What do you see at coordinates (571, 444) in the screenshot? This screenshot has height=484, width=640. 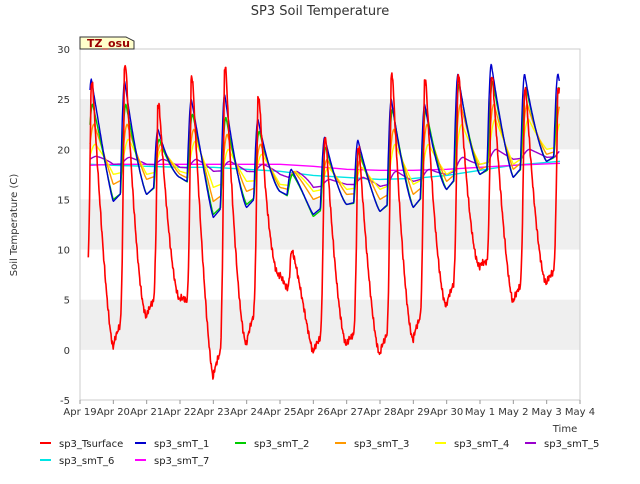 I see `legend-label: sp3_smT_5` at bounding box center [571, 444].